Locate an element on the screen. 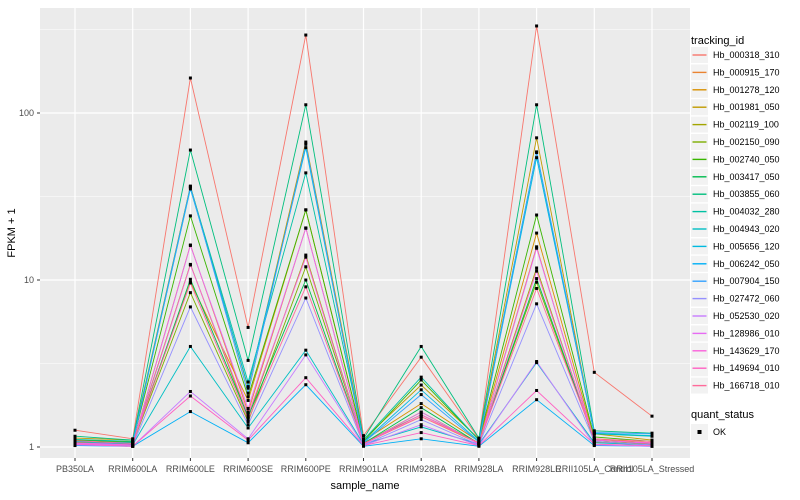 This screenshot has width=800, height=500. ok-point-icon is located at coordinates (699, 432).